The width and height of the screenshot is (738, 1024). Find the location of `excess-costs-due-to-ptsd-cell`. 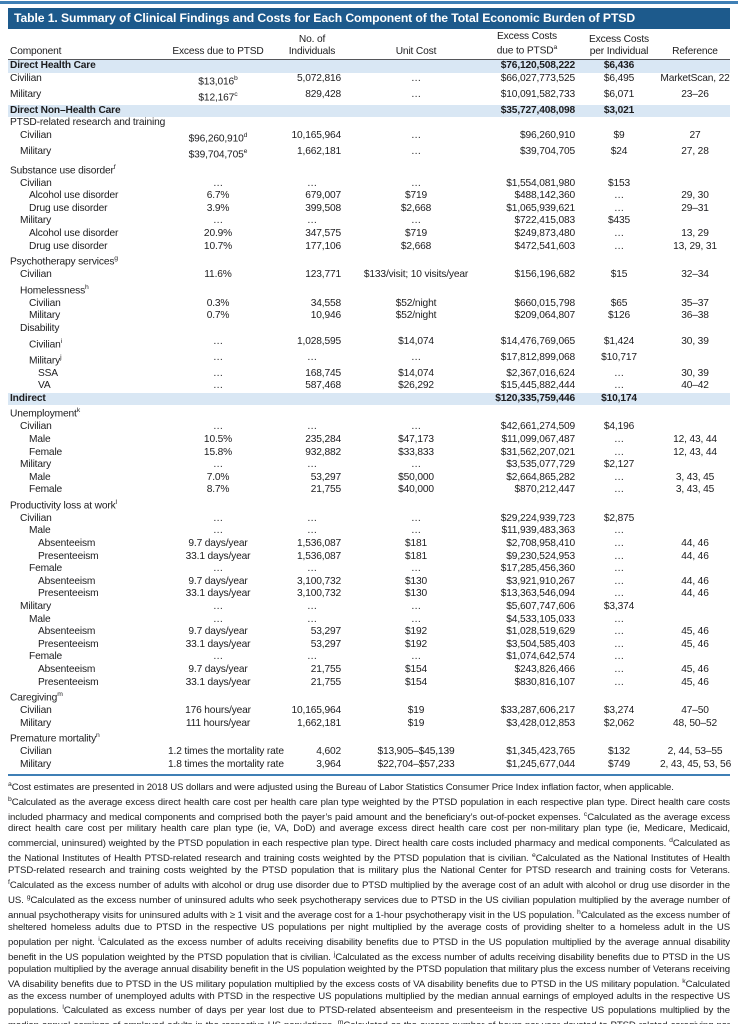

excess-costs-due-to-ptsd-cell is located at coordinates (527, 505).